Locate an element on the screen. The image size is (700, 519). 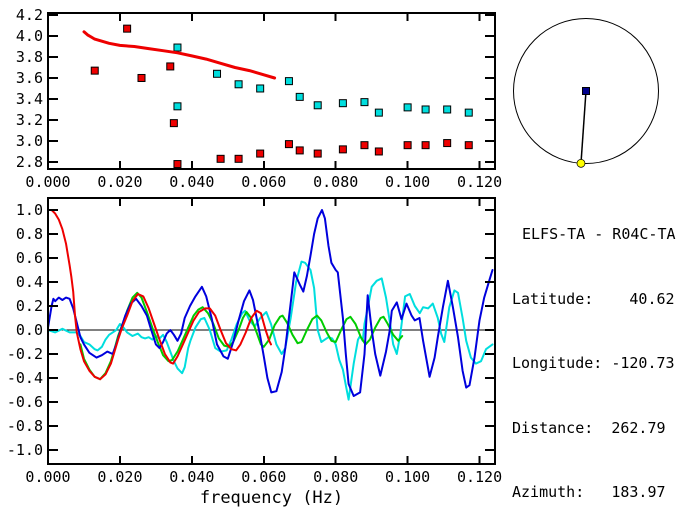
station-latitude-line: Latitude: 40.62 is located at coordinates (593, 298).